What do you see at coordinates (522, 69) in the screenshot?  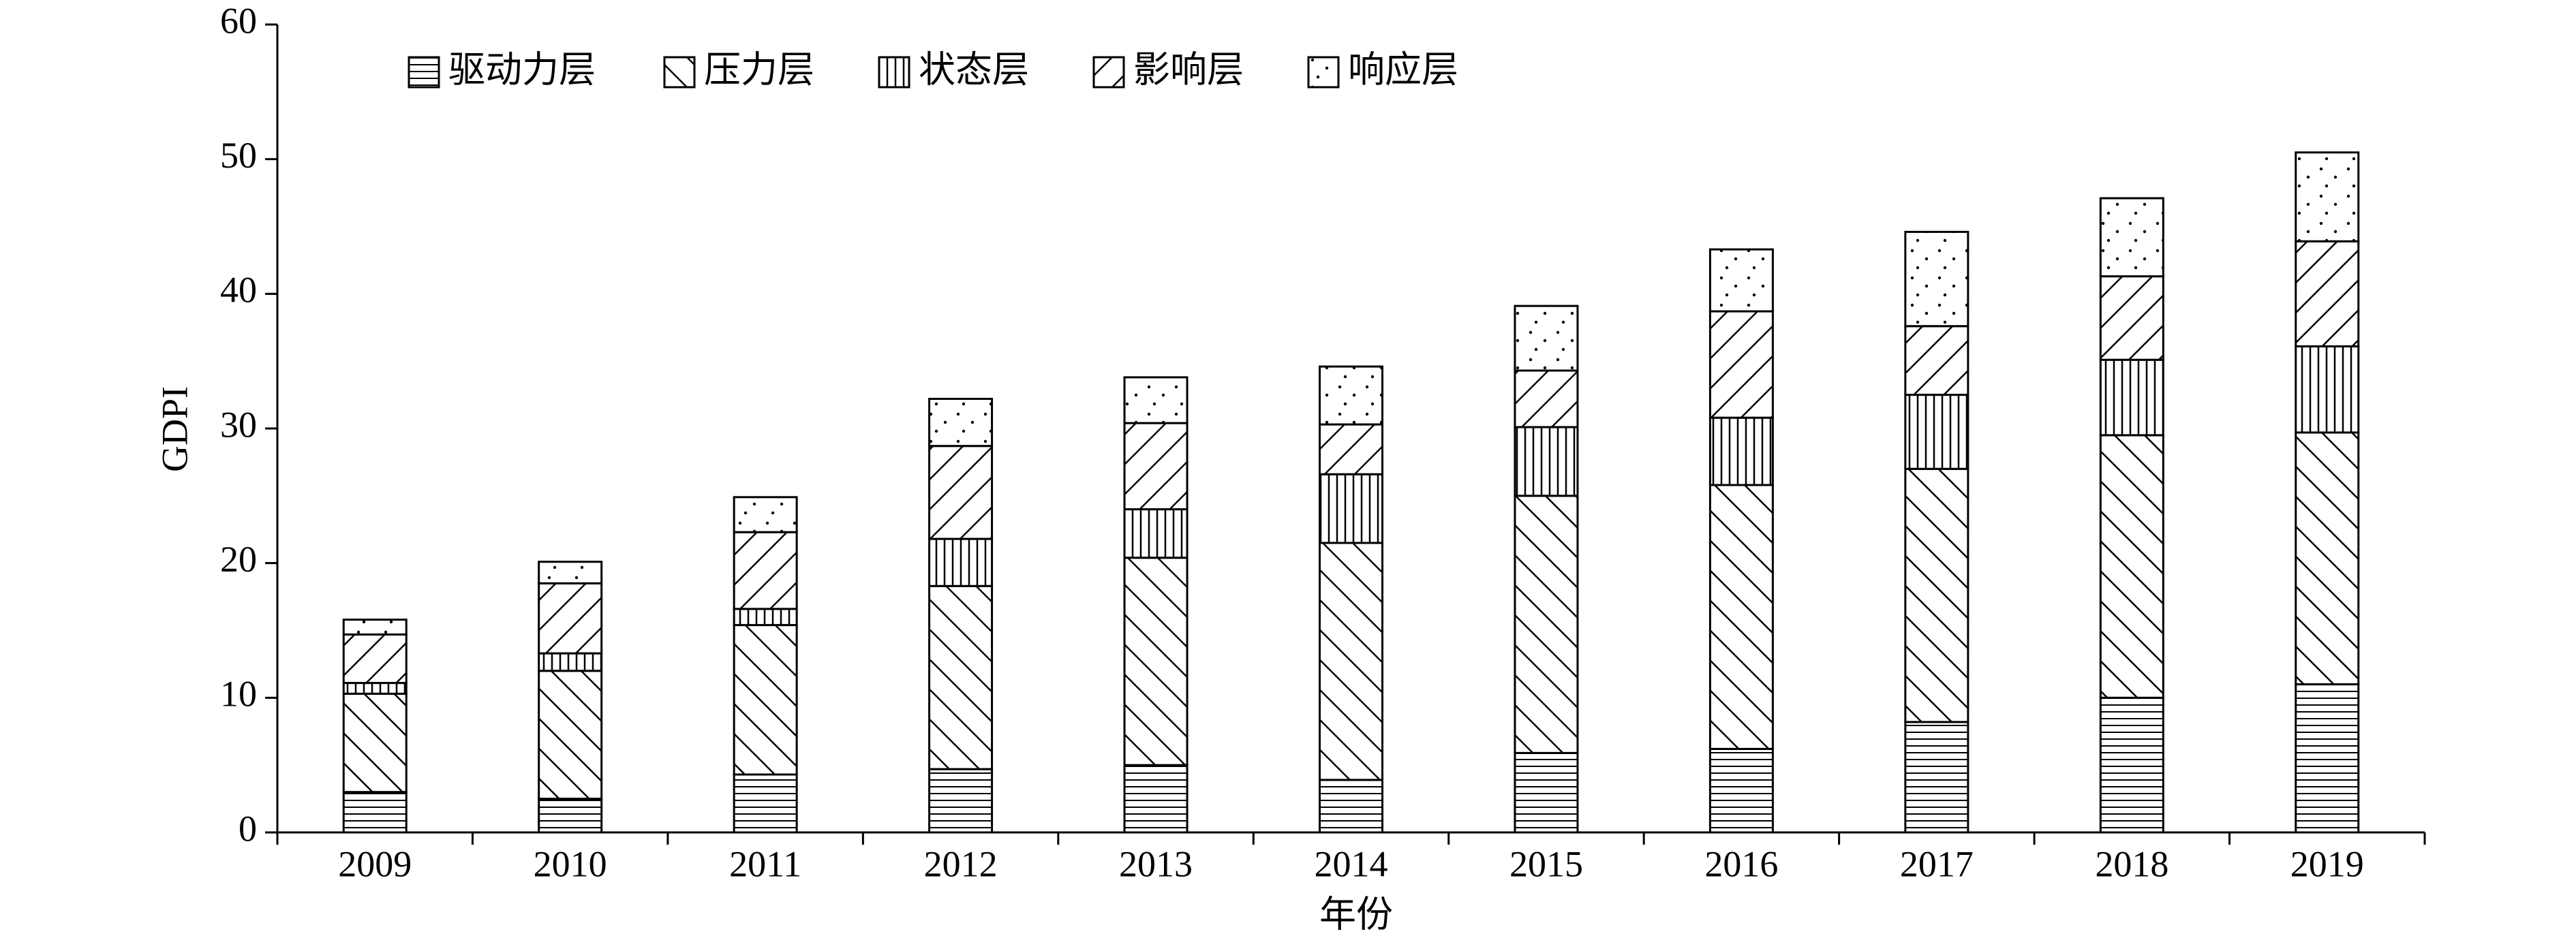 I see `legend-label: 驱动力层` at bounding box center [522, 69].